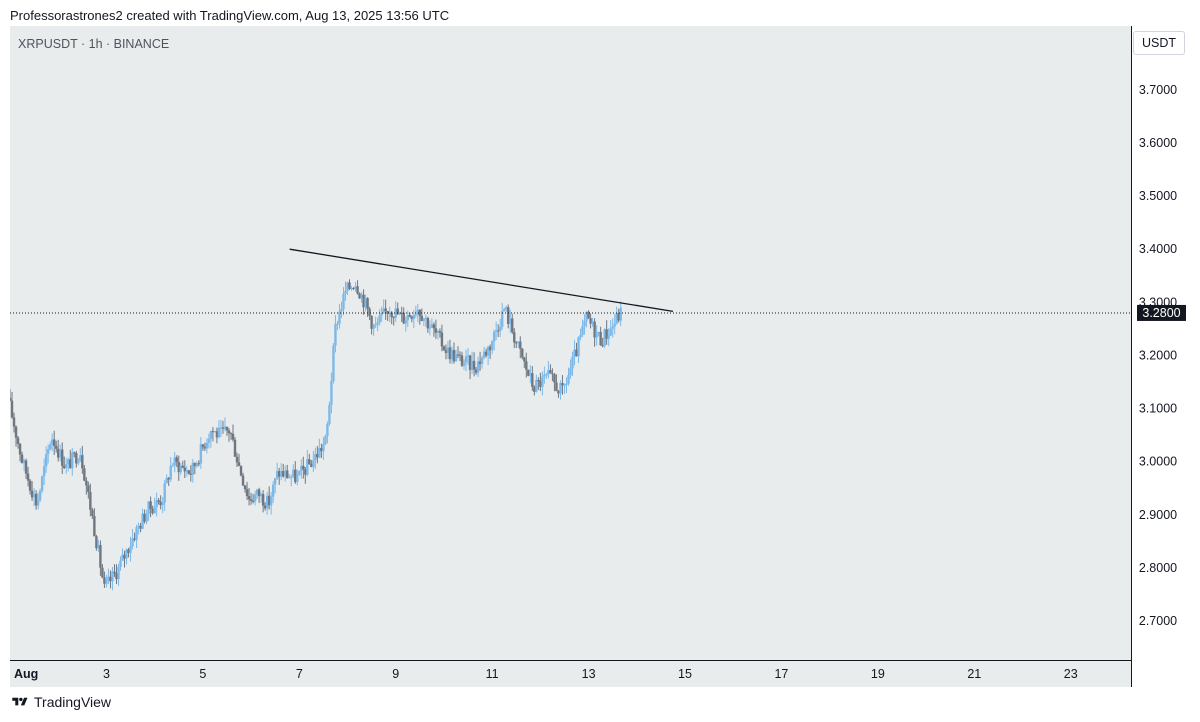 This screenshot has width=1200, height=722. I want to click on time-tick-label: 13, so click(589, 674).